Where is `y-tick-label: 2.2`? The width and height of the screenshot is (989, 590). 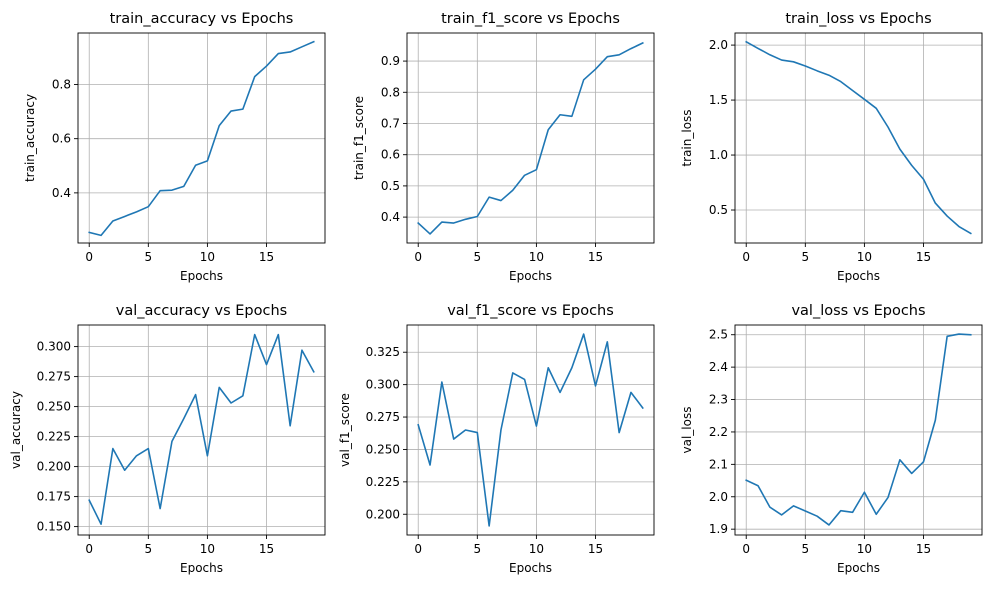 y-tick-label: 2.2 is located at coordinates (718, 432).